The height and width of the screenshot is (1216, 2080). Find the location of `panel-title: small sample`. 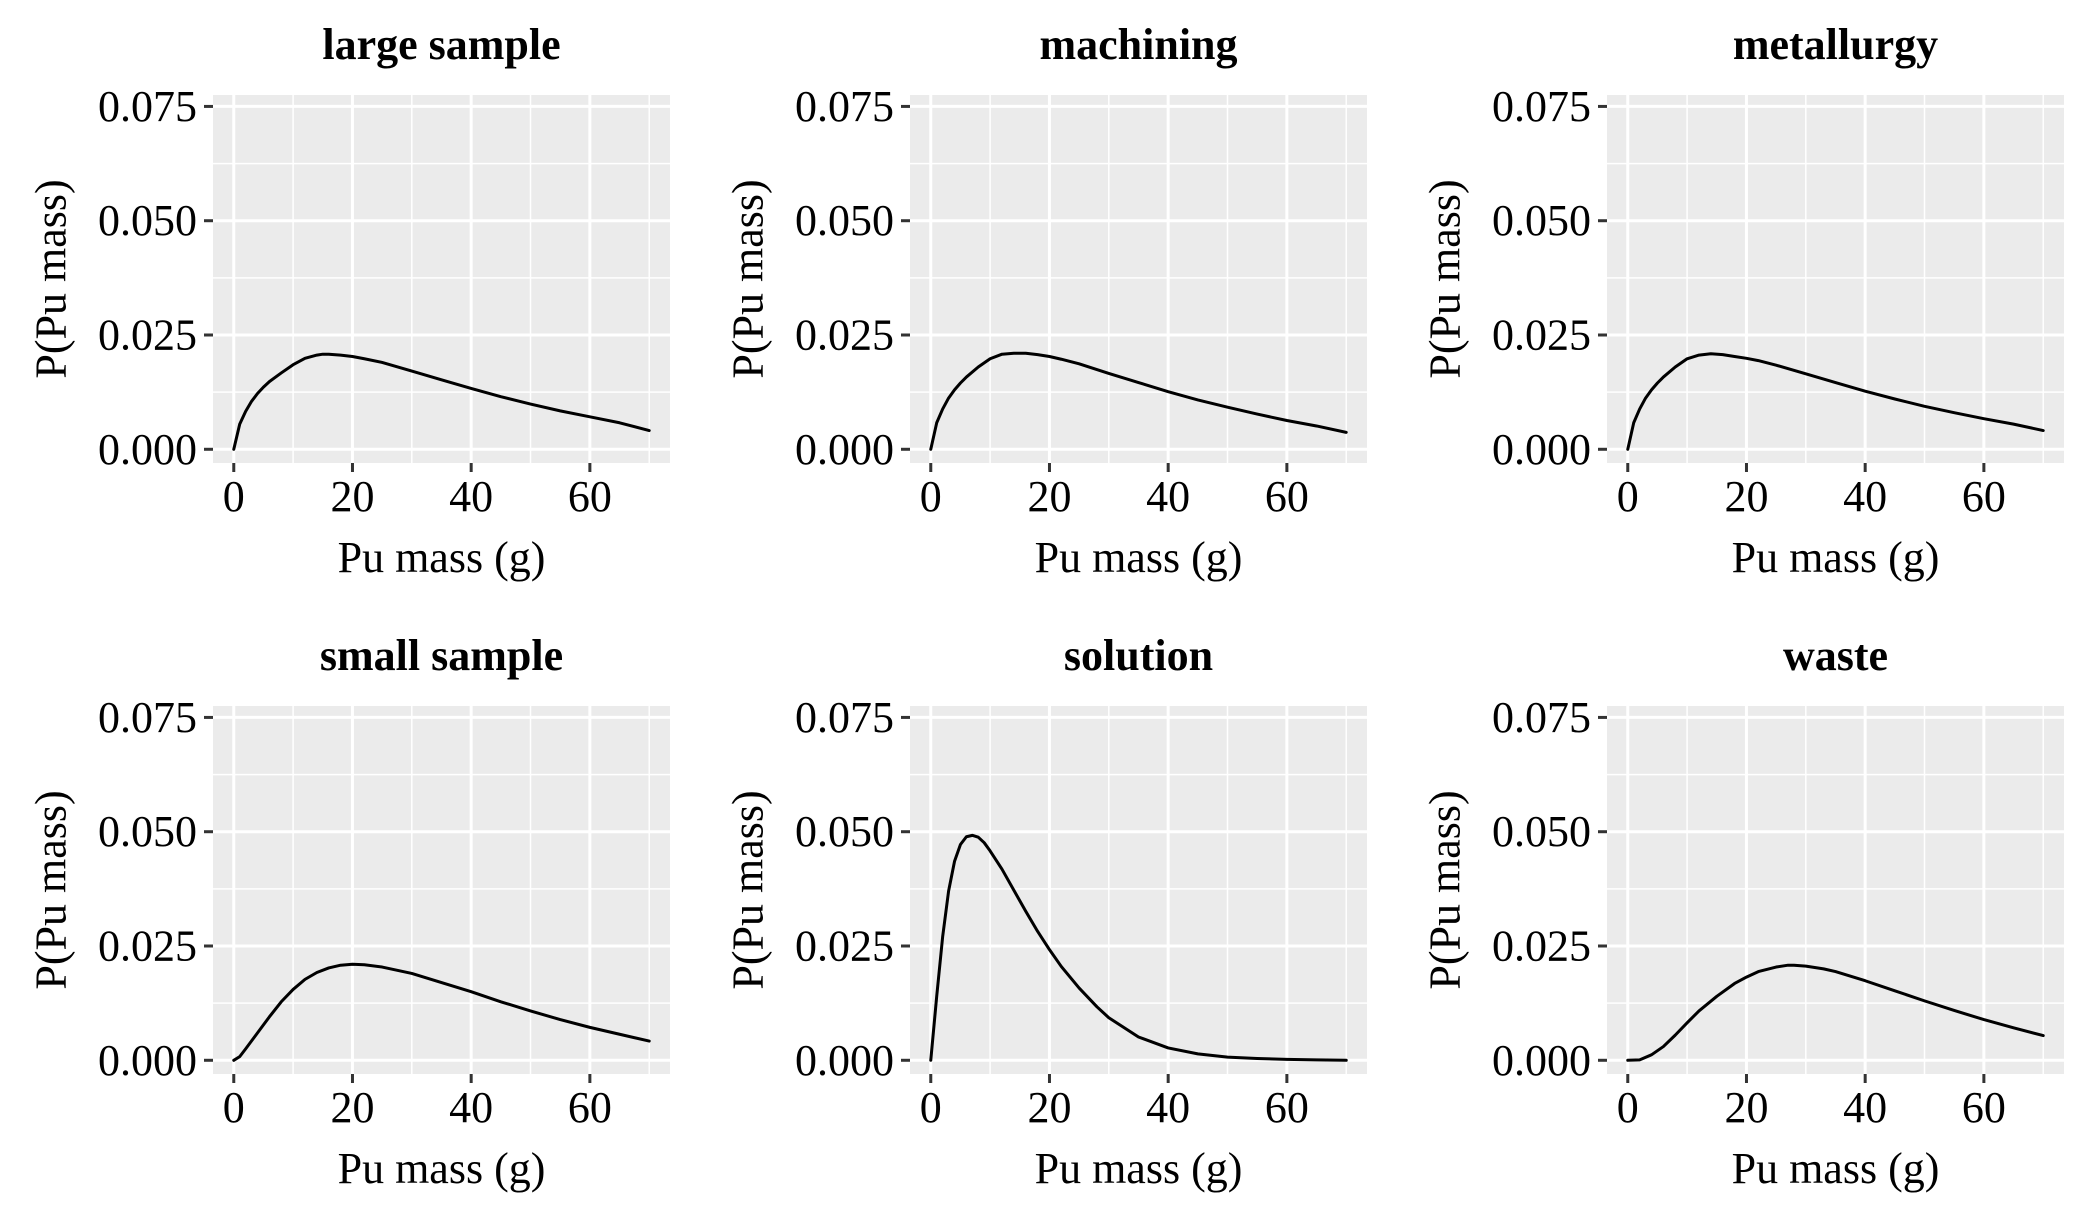

panel-title: small sample is located at coordinates (441, 655).